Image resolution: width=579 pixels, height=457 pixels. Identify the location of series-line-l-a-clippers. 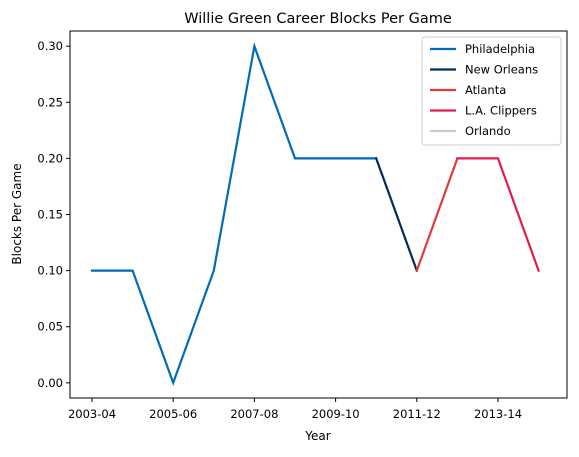
(498, 215).